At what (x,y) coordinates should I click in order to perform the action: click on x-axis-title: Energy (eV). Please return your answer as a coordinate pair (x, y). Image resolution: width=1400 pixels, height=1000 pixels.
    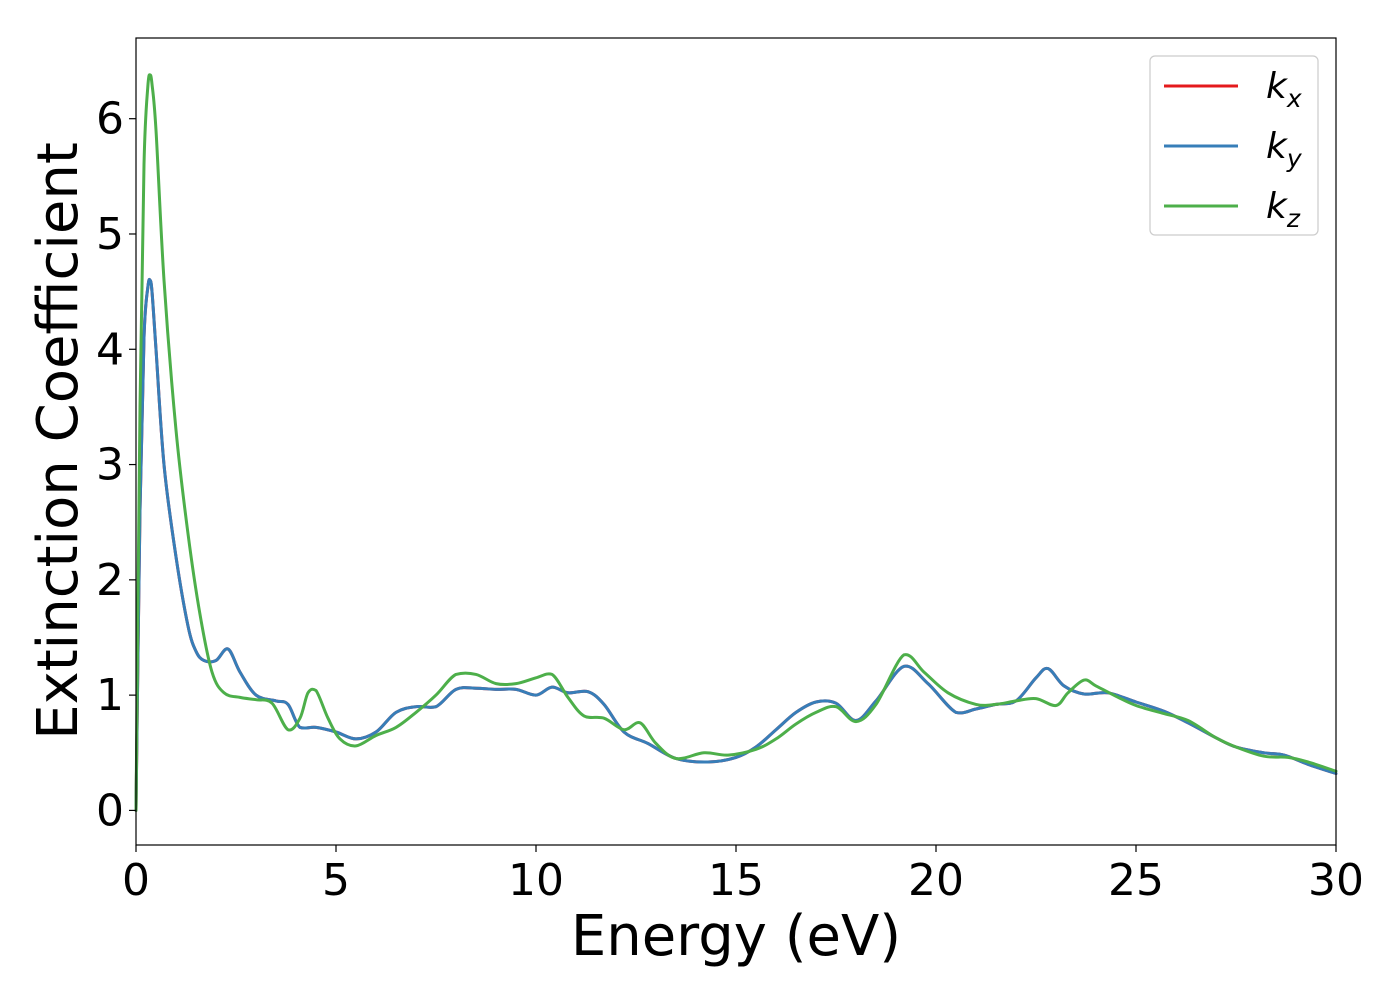
    Looking at the image, I should click on (736, 936).